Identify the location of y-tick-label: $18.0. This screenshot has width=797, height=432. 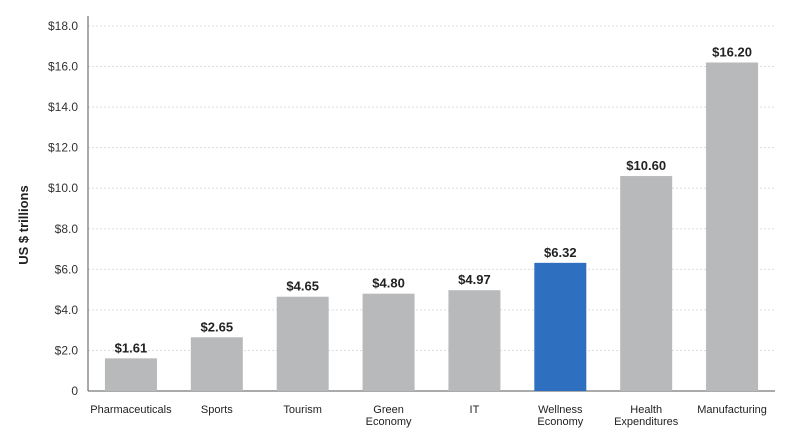
(63, 26).